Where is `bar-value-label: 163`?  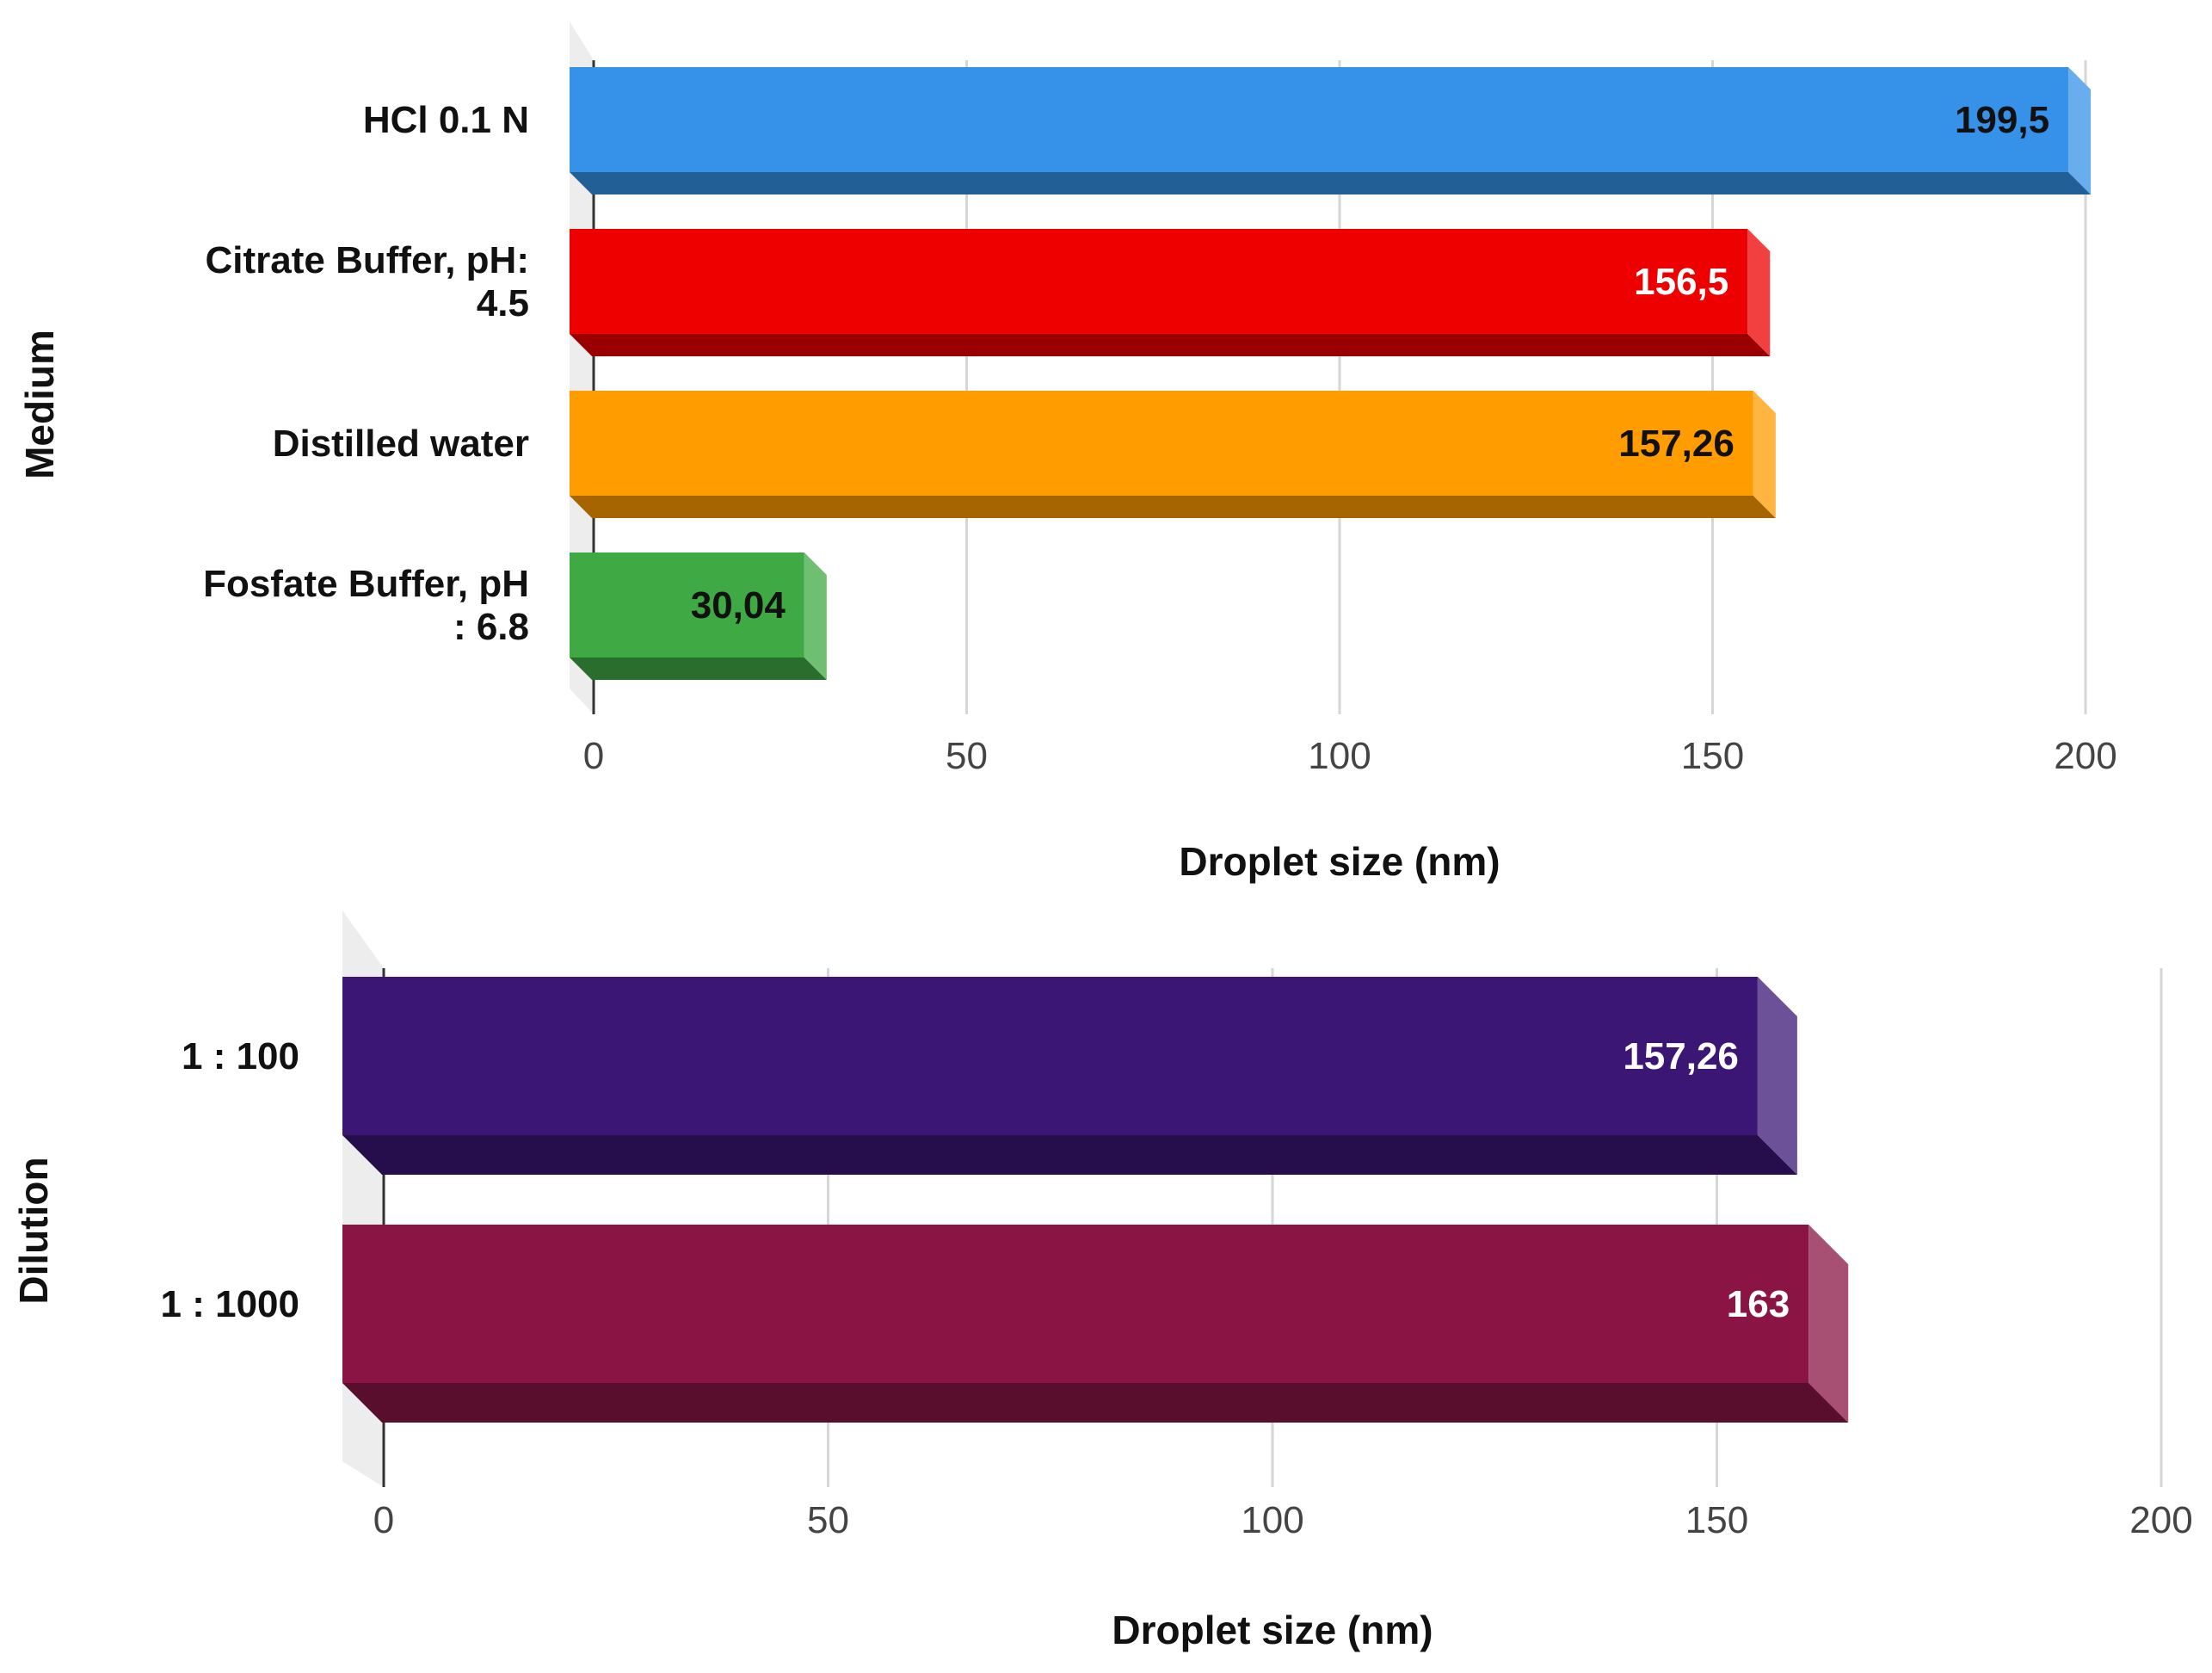 bar-value-label: 163 is located at coordinates (1758, 1304).